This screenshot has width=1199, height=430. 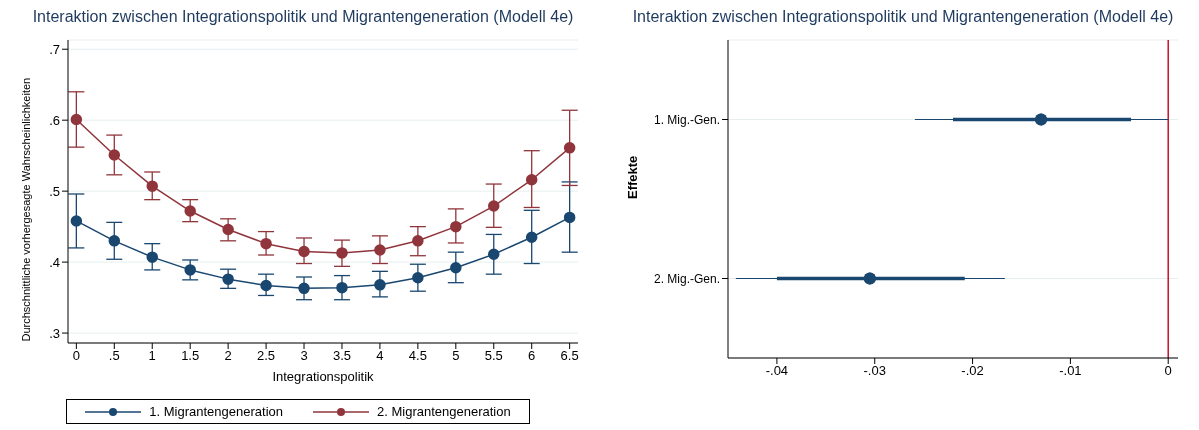 What do you see at coordinates (323, 376) in the screenshot?
I see `x-axis-title: Integrationspolitik` at bounding box center [323, 376].